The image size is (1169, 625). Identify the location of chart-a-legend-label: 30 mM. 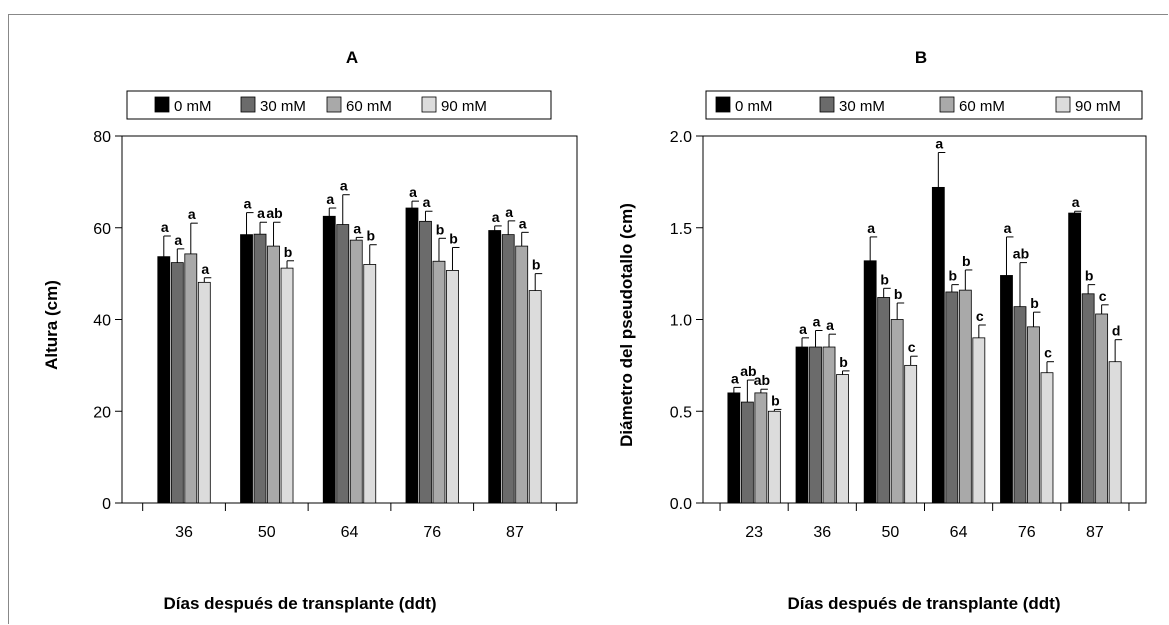
(283, 106).